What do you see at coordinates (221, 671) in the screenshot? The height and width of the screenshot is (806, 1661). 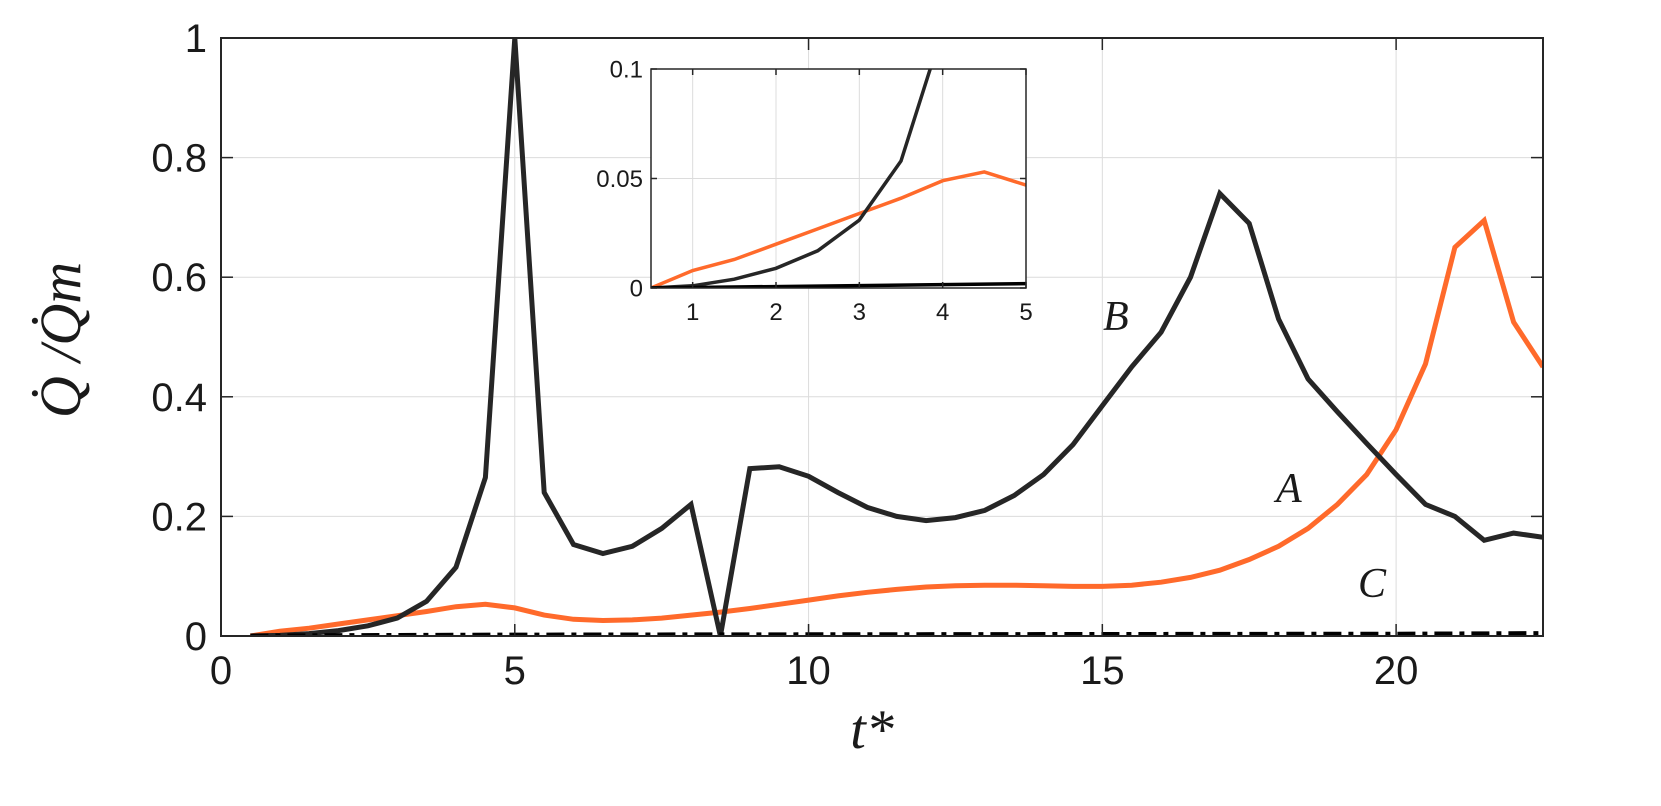 I see `main-x-tick-label: 0` at bounding box center [221, 671].